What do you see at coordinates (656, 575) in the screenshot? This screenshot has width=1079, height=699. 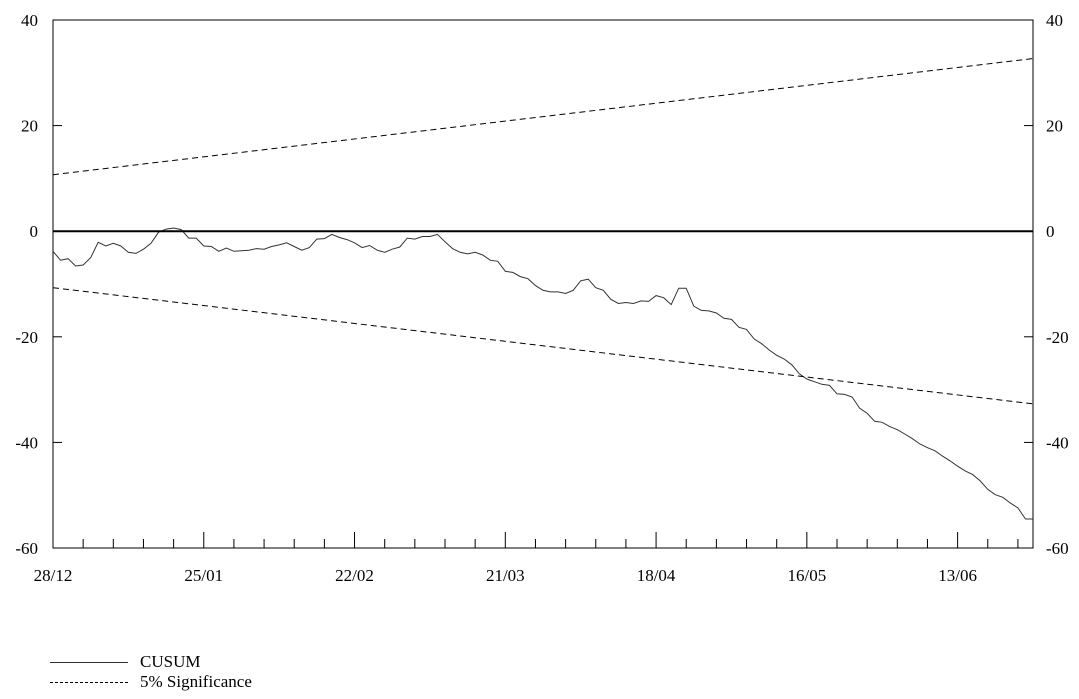 I see `x-tick-label: 18/04` at bounding box center [656, 575].